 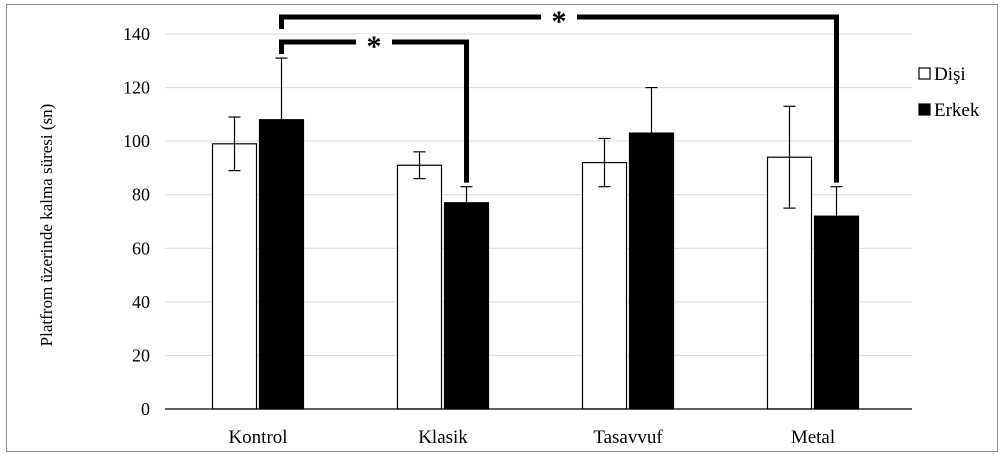 What do you see at coordinates (443, 437) in the screenshot?
I see `x-tick-label: Klasik` at bounding box center [443, 437].